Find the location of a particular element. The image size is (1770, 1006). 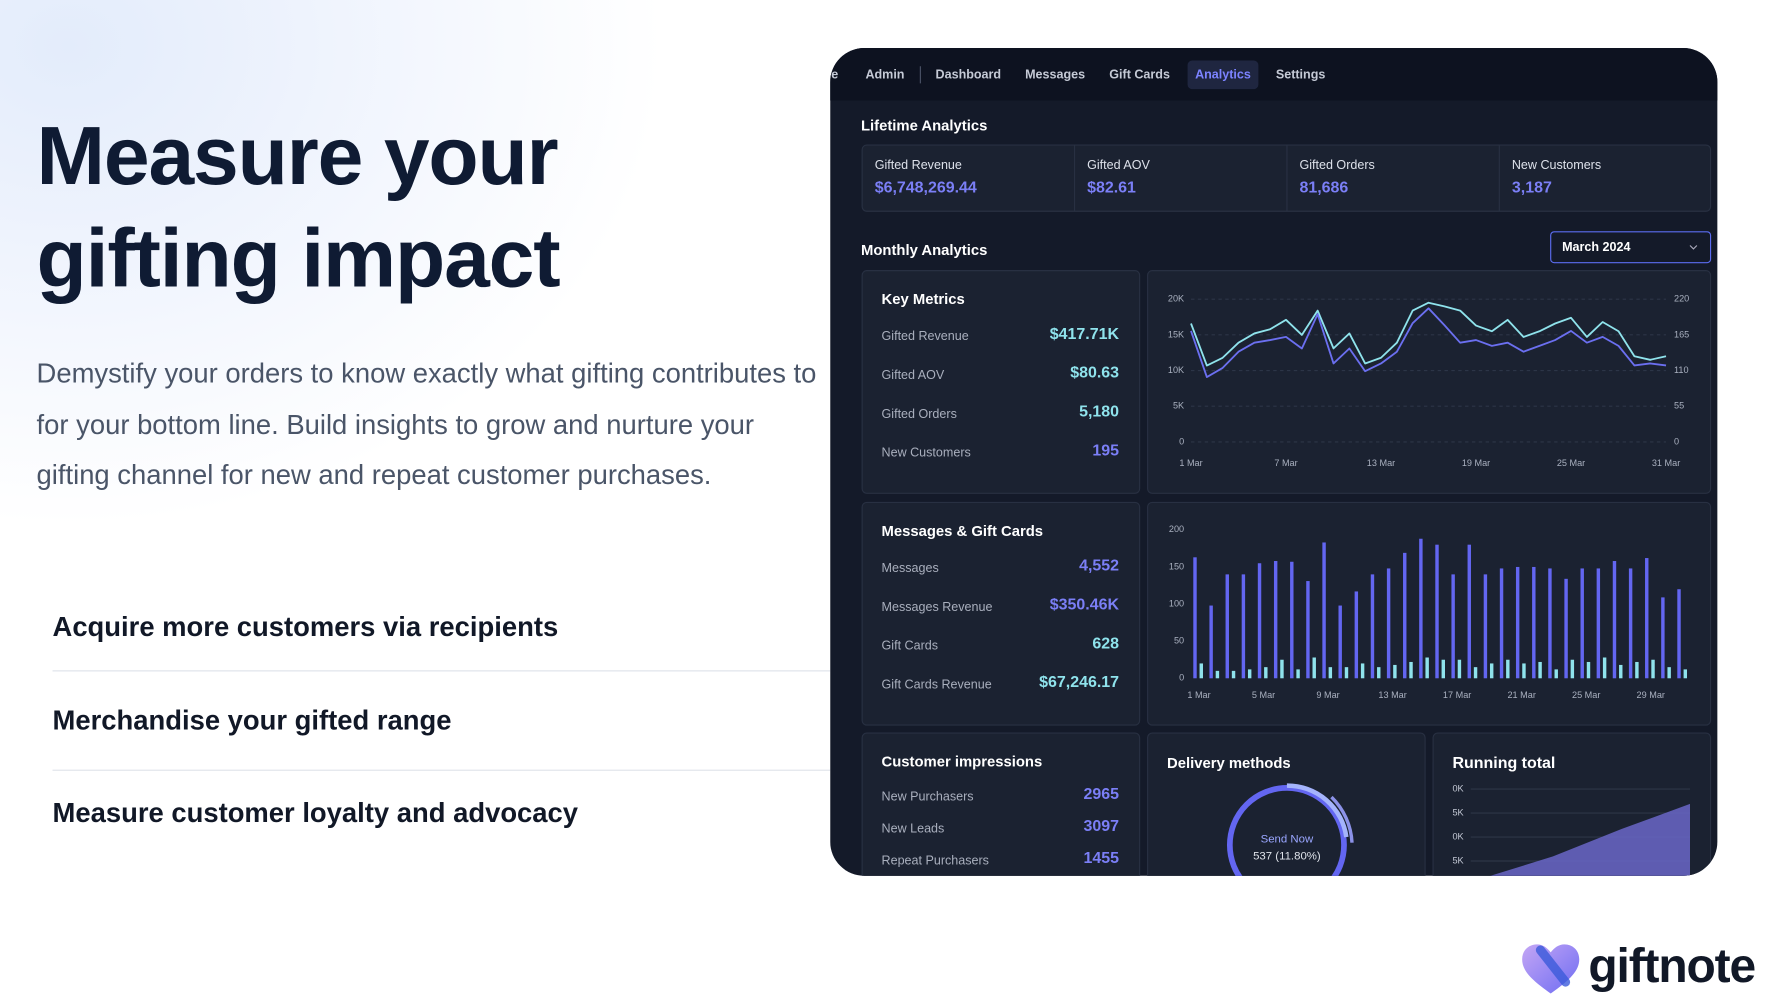

nav-tab: Gift Cards is located at coordinates (1139, 75).